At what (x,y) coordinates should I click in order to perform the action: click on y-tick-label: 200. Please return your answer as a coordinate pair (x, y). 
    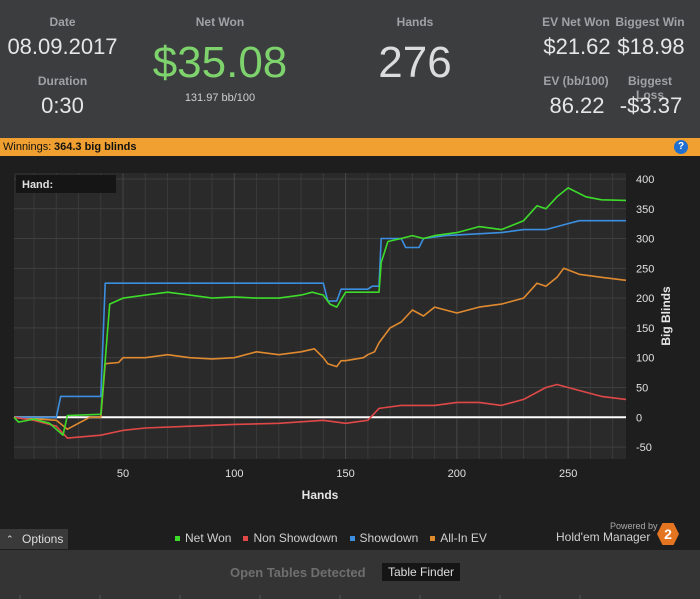
    Looking at the image, I should click on (645, 299).